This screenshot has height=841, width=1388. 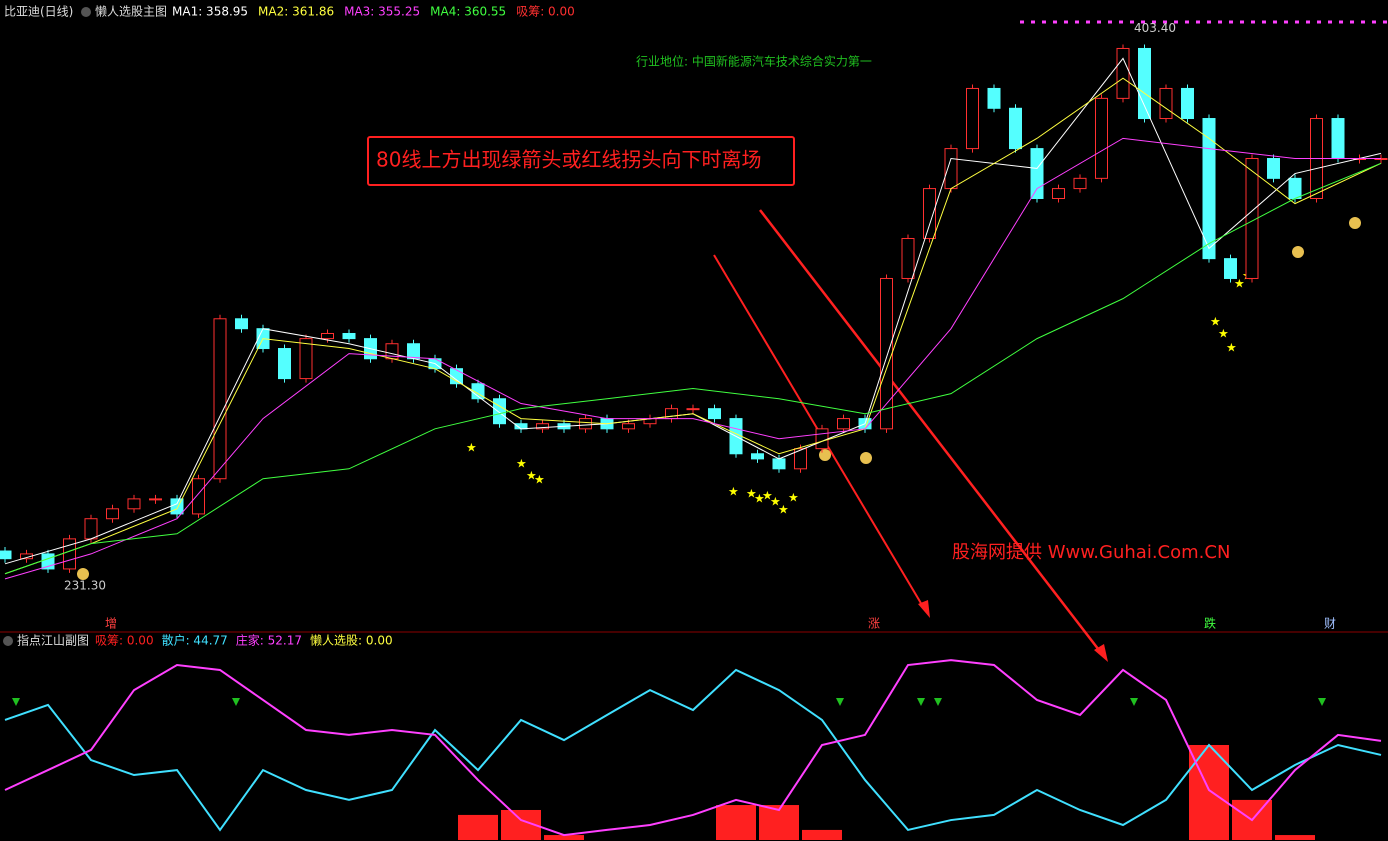 I want to click on high-label: 403.40, so click(x=1155, y=28).